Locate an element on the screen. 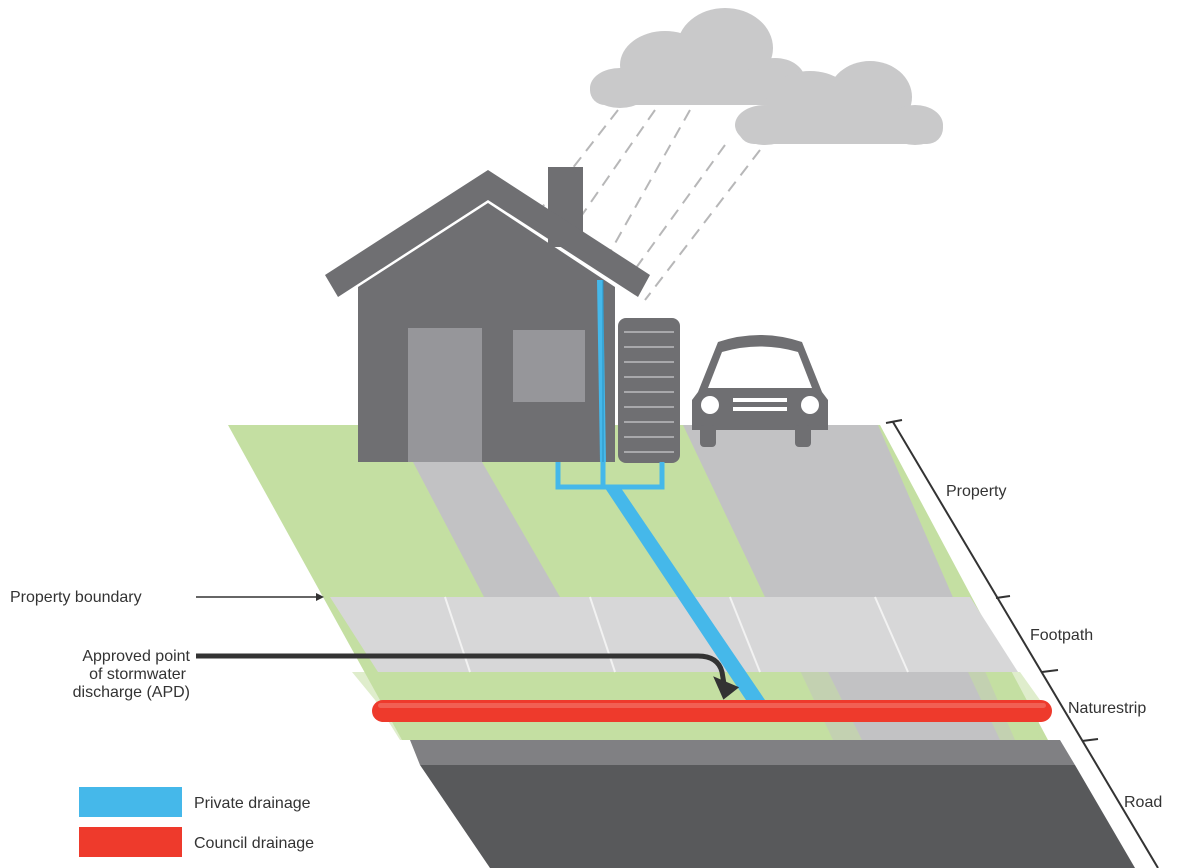 This screenshot has height=868, width=1177. private-drainage-pipes is located at coordinates (660, 489).